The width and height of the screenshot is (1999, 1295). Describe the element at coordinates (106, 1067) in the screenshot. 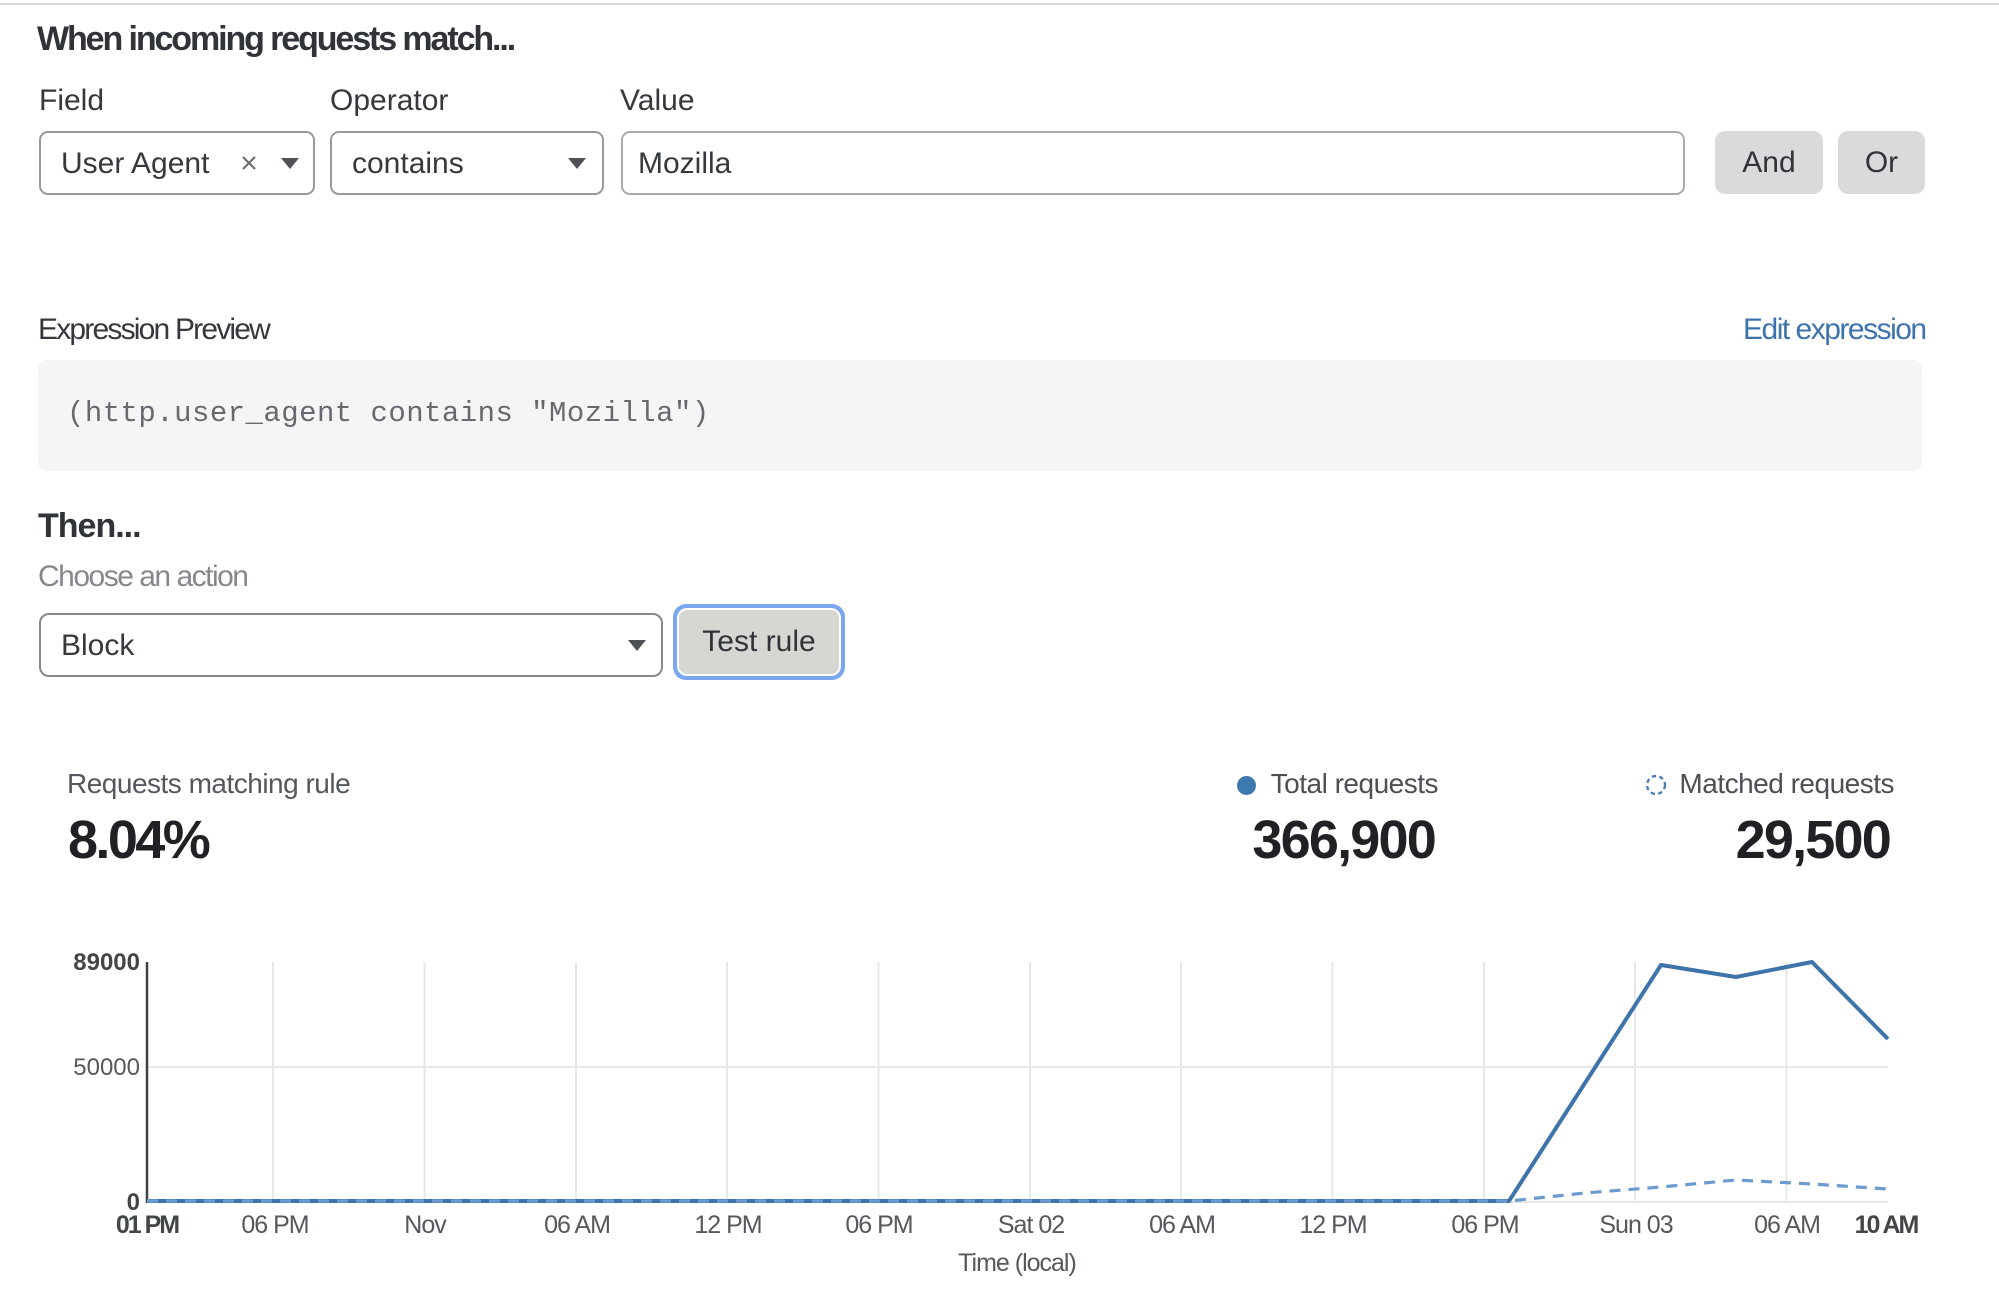

I see `svg-text: 50000` at that location.